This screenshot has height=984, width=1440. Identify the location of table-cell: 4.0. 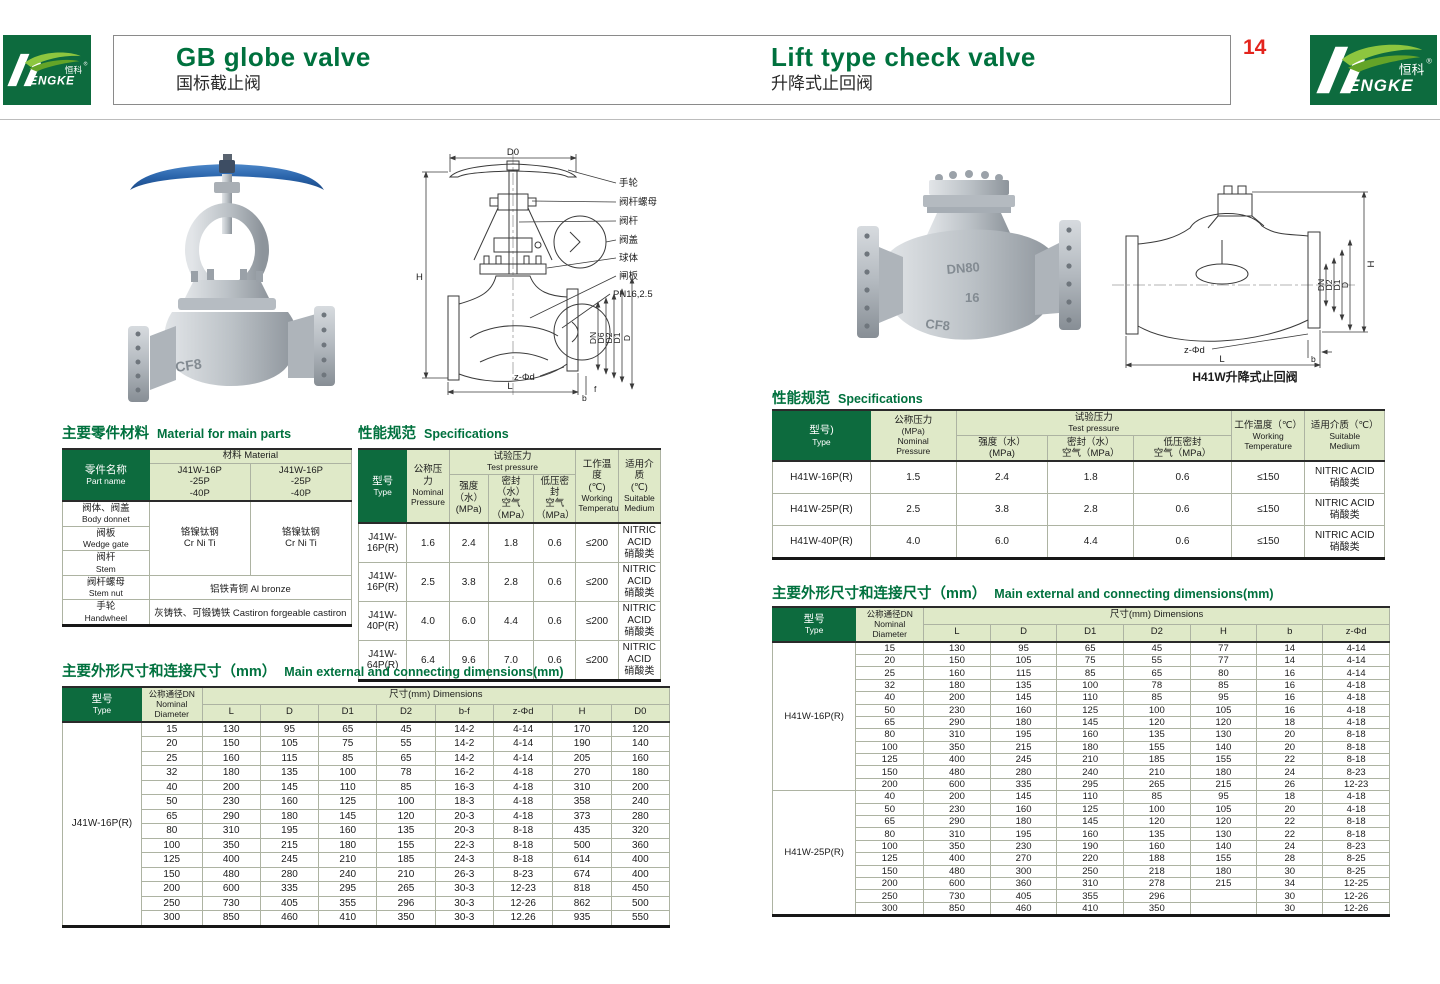
(913, 542).